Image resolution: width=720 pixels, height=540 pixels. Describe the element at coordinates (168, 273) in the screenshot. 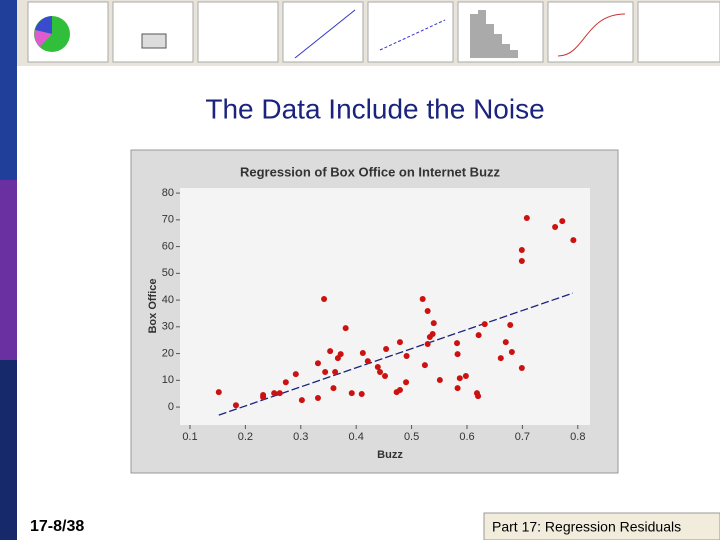

I see `y-tick-label: 50` at that location.